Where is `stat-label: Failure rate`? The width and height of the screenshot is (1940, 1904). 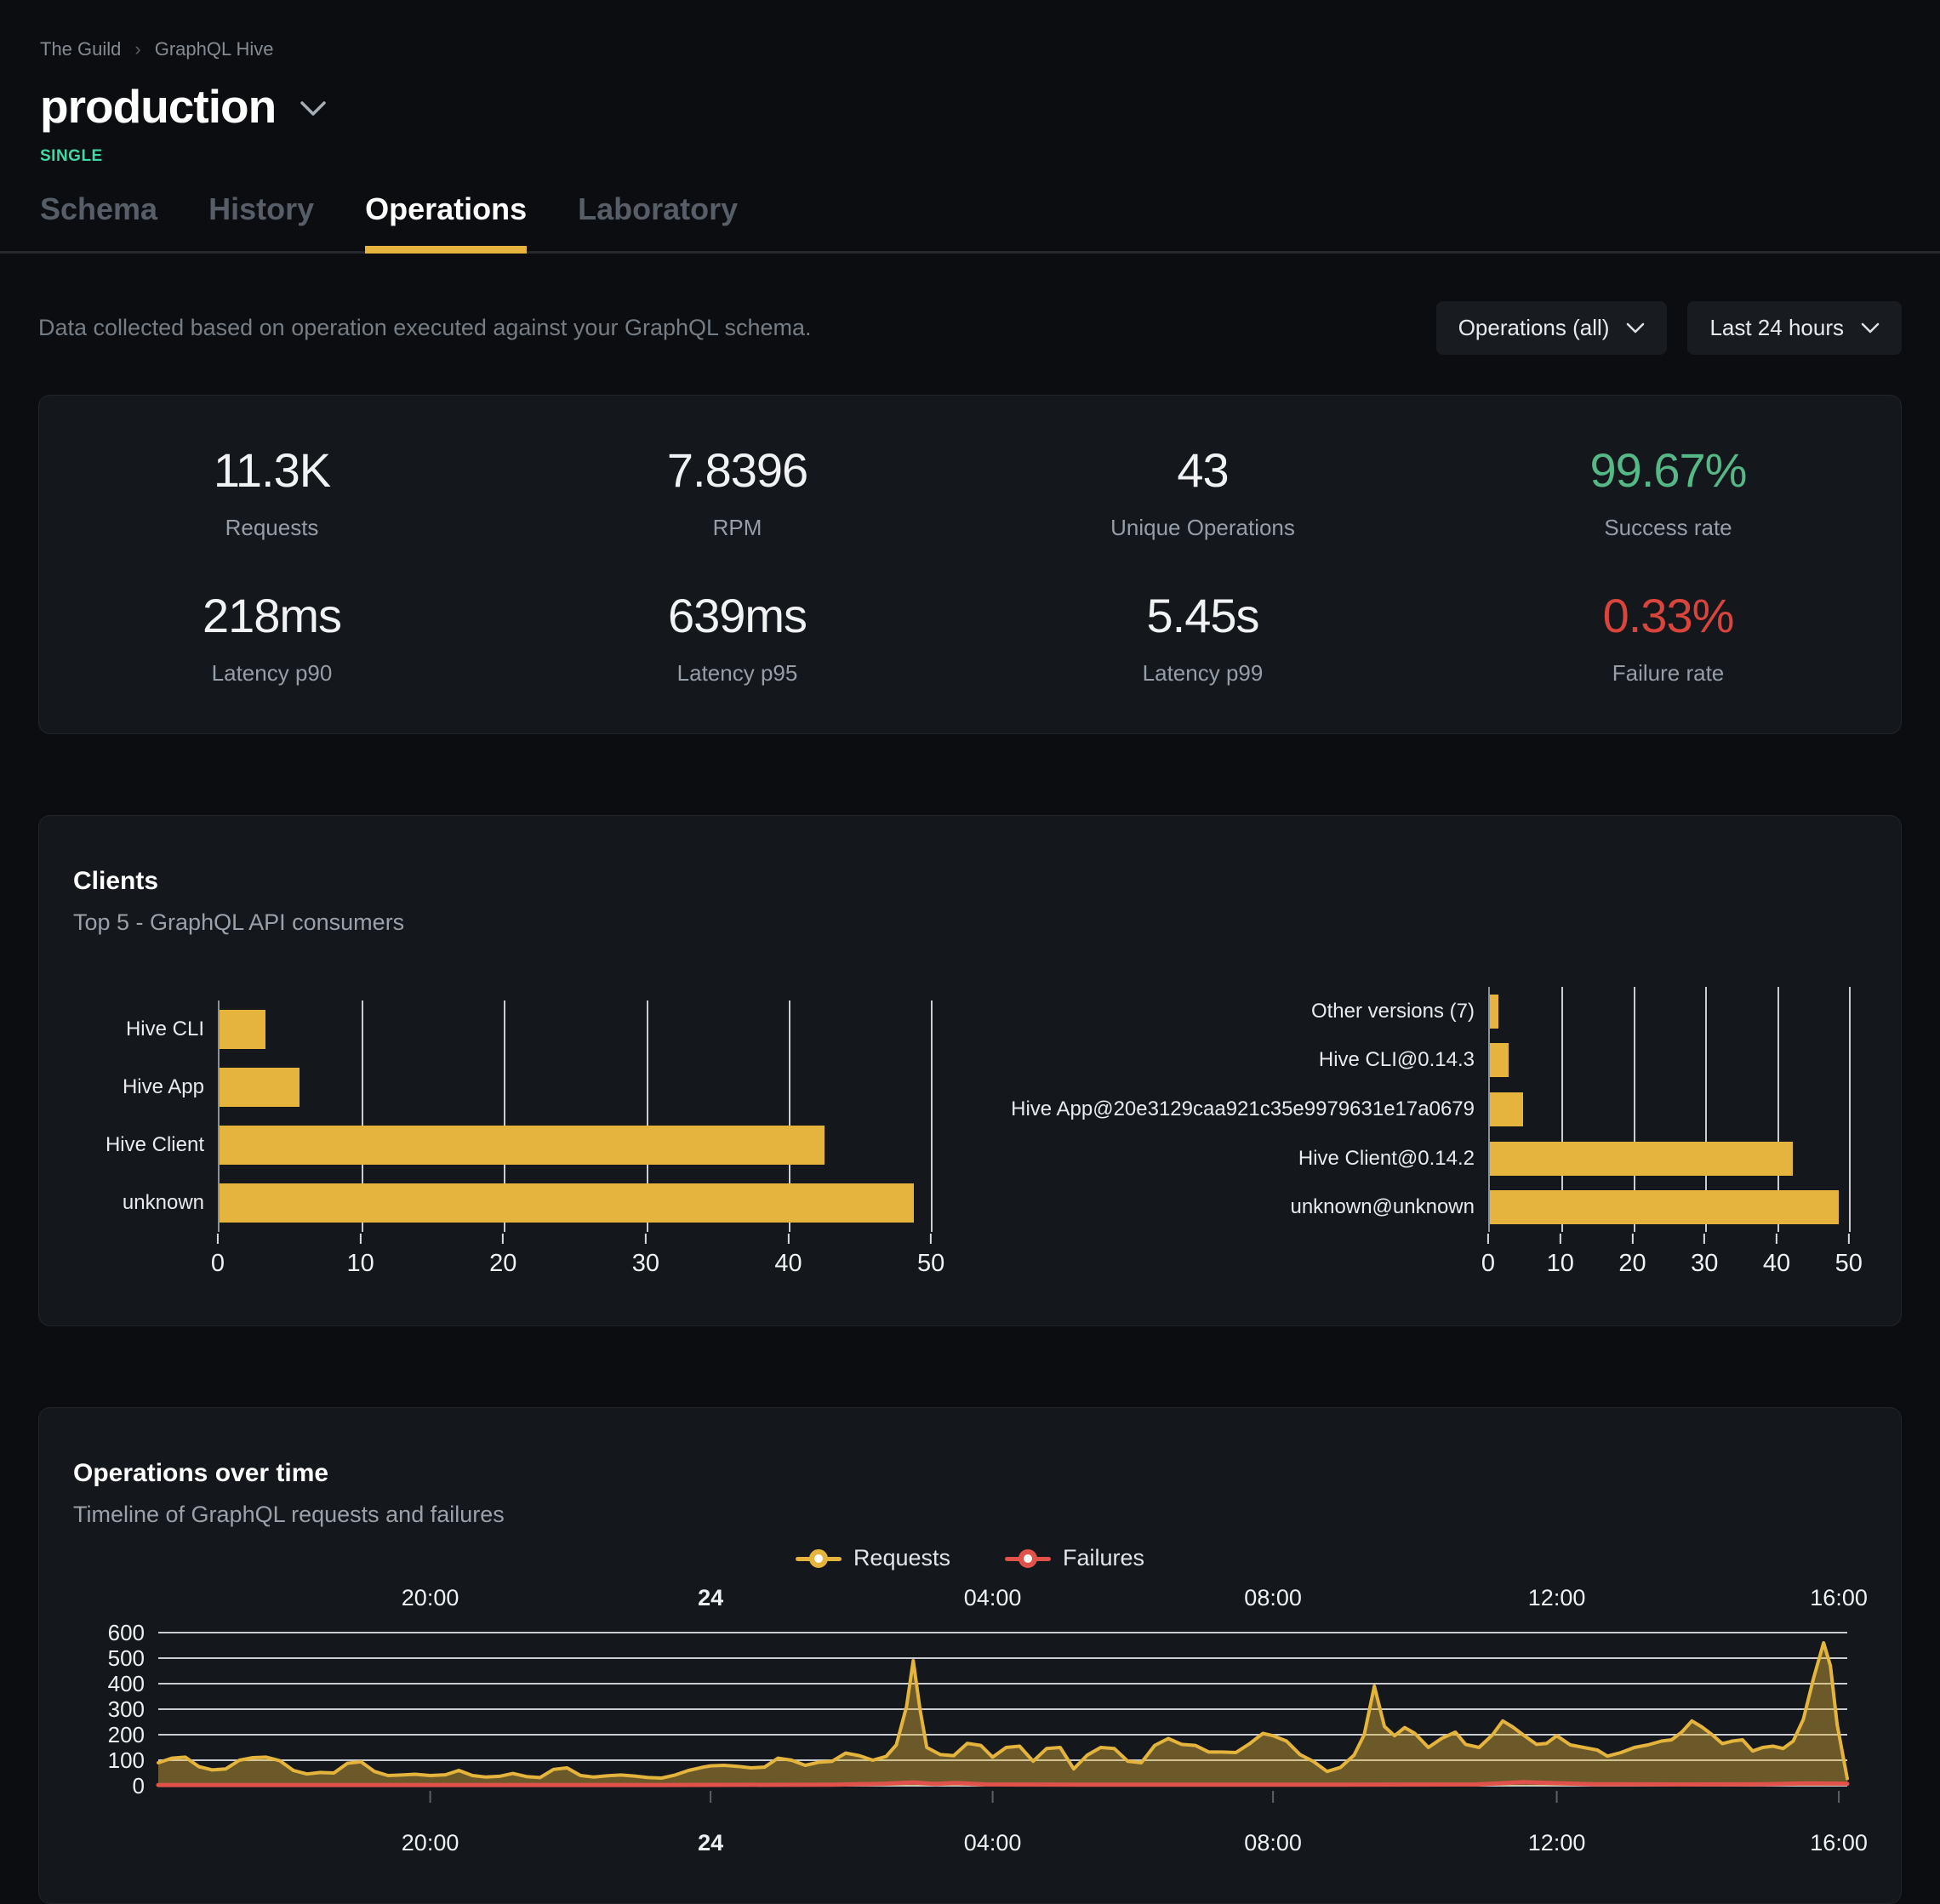
stat-label: Failure rate is located at coordinates (1668, 673).